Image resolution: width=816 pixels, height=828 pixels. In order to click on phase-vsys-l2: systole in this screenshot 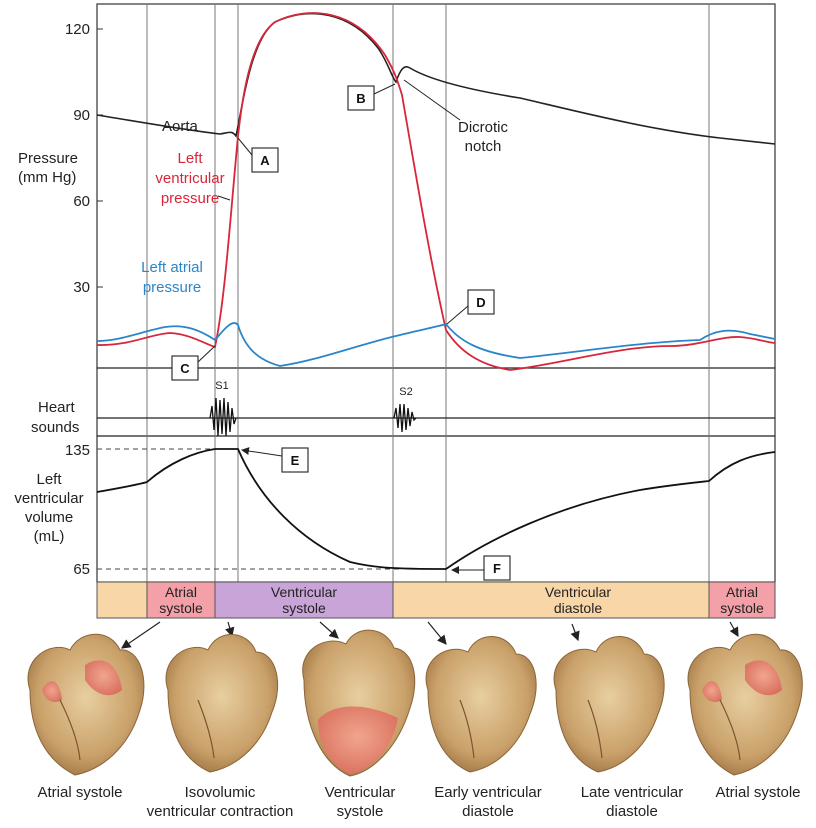, I will do `click(304, 608)`.